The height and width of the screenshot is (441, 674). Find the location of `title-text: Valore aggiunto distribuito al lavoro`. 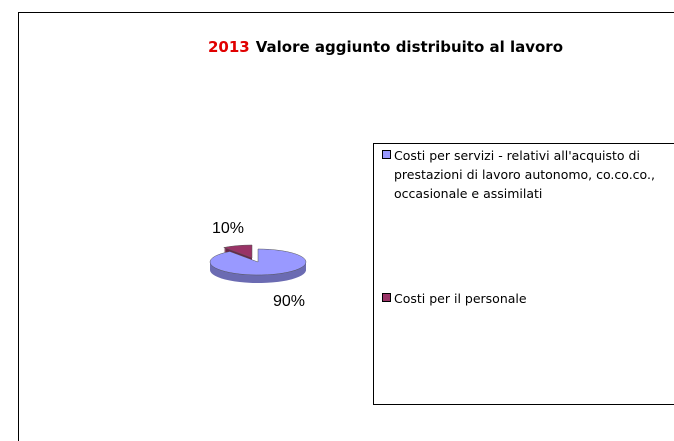

title-text: Valore aggiunto distribuito al lavoro is located at coordinates (409, 47).